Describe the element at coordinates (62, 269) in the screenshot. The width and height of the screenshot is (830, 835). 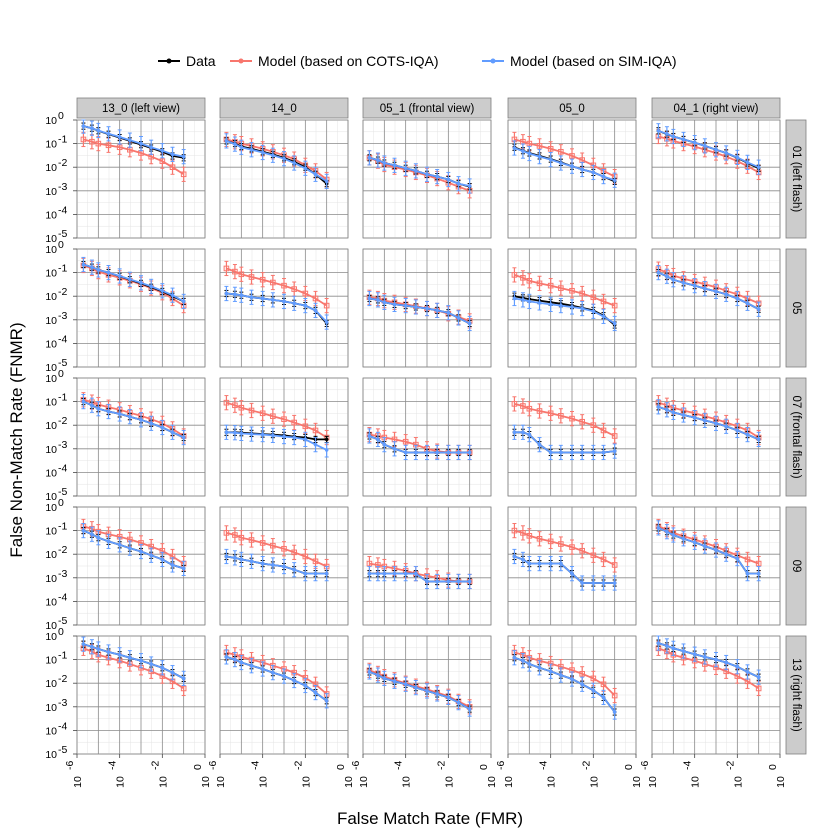
I see `y-tick-exponent: -1` at that location.